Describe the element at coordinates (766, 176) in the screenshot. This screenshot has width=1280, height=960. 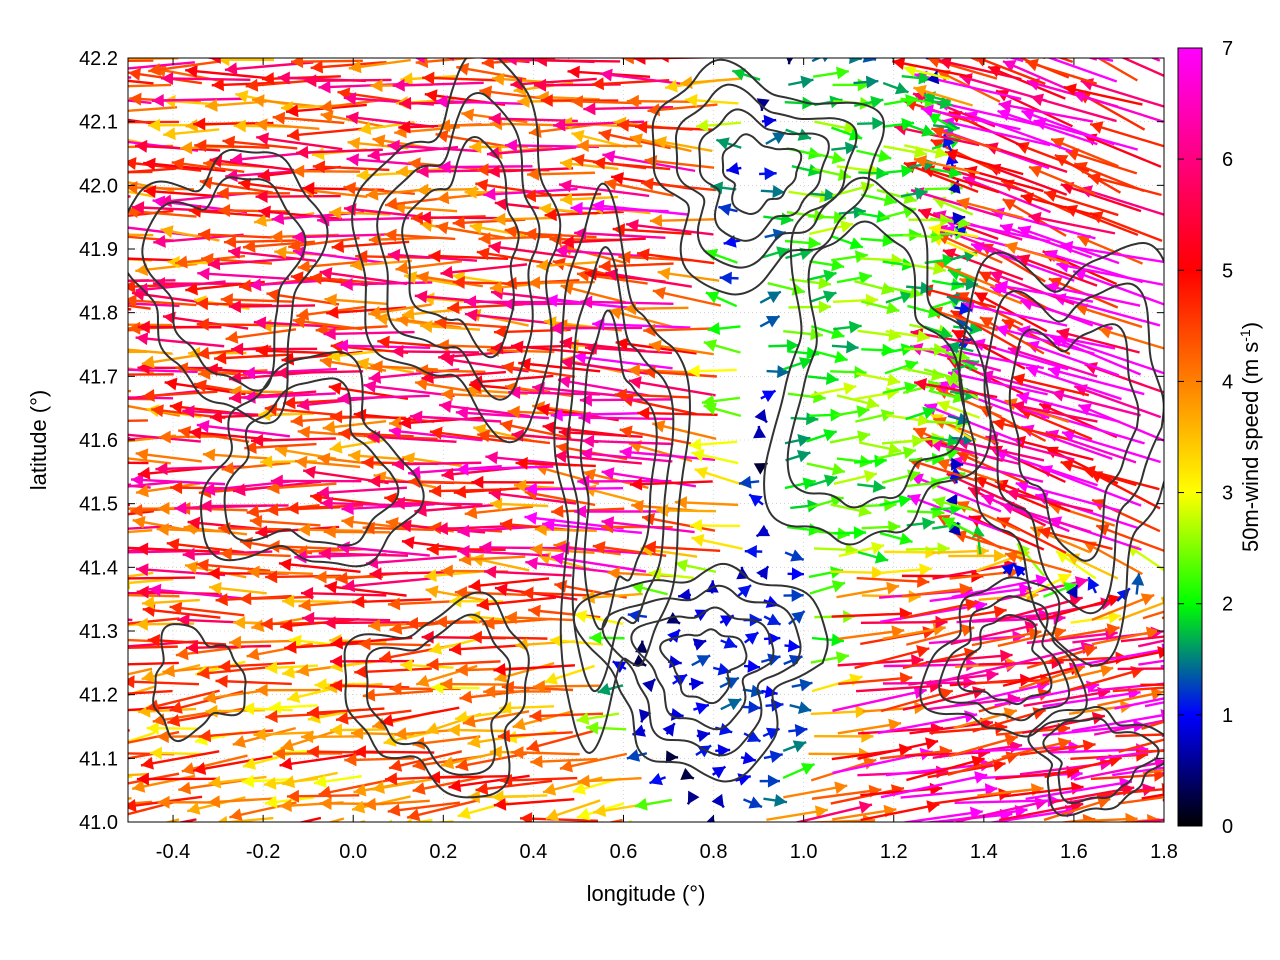
I see `terrain-contour` at that location.